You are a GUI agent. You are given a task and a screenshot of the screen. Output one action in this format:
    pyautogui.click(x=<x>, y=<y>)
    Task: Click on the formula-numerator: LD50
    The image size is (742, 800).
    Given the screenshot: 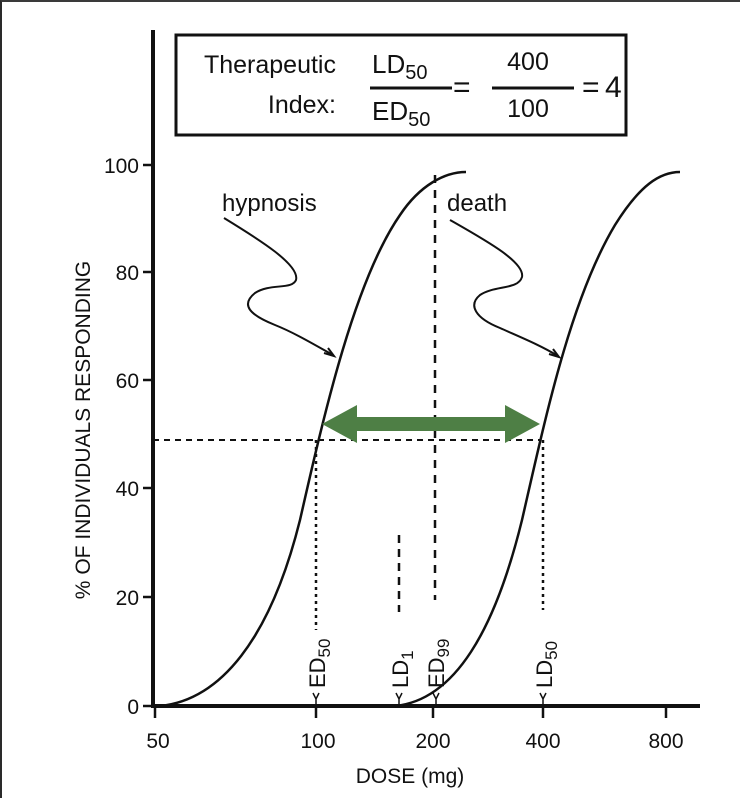 What is the action you would take?
    pyautogui.click(x=400, y=66)
    